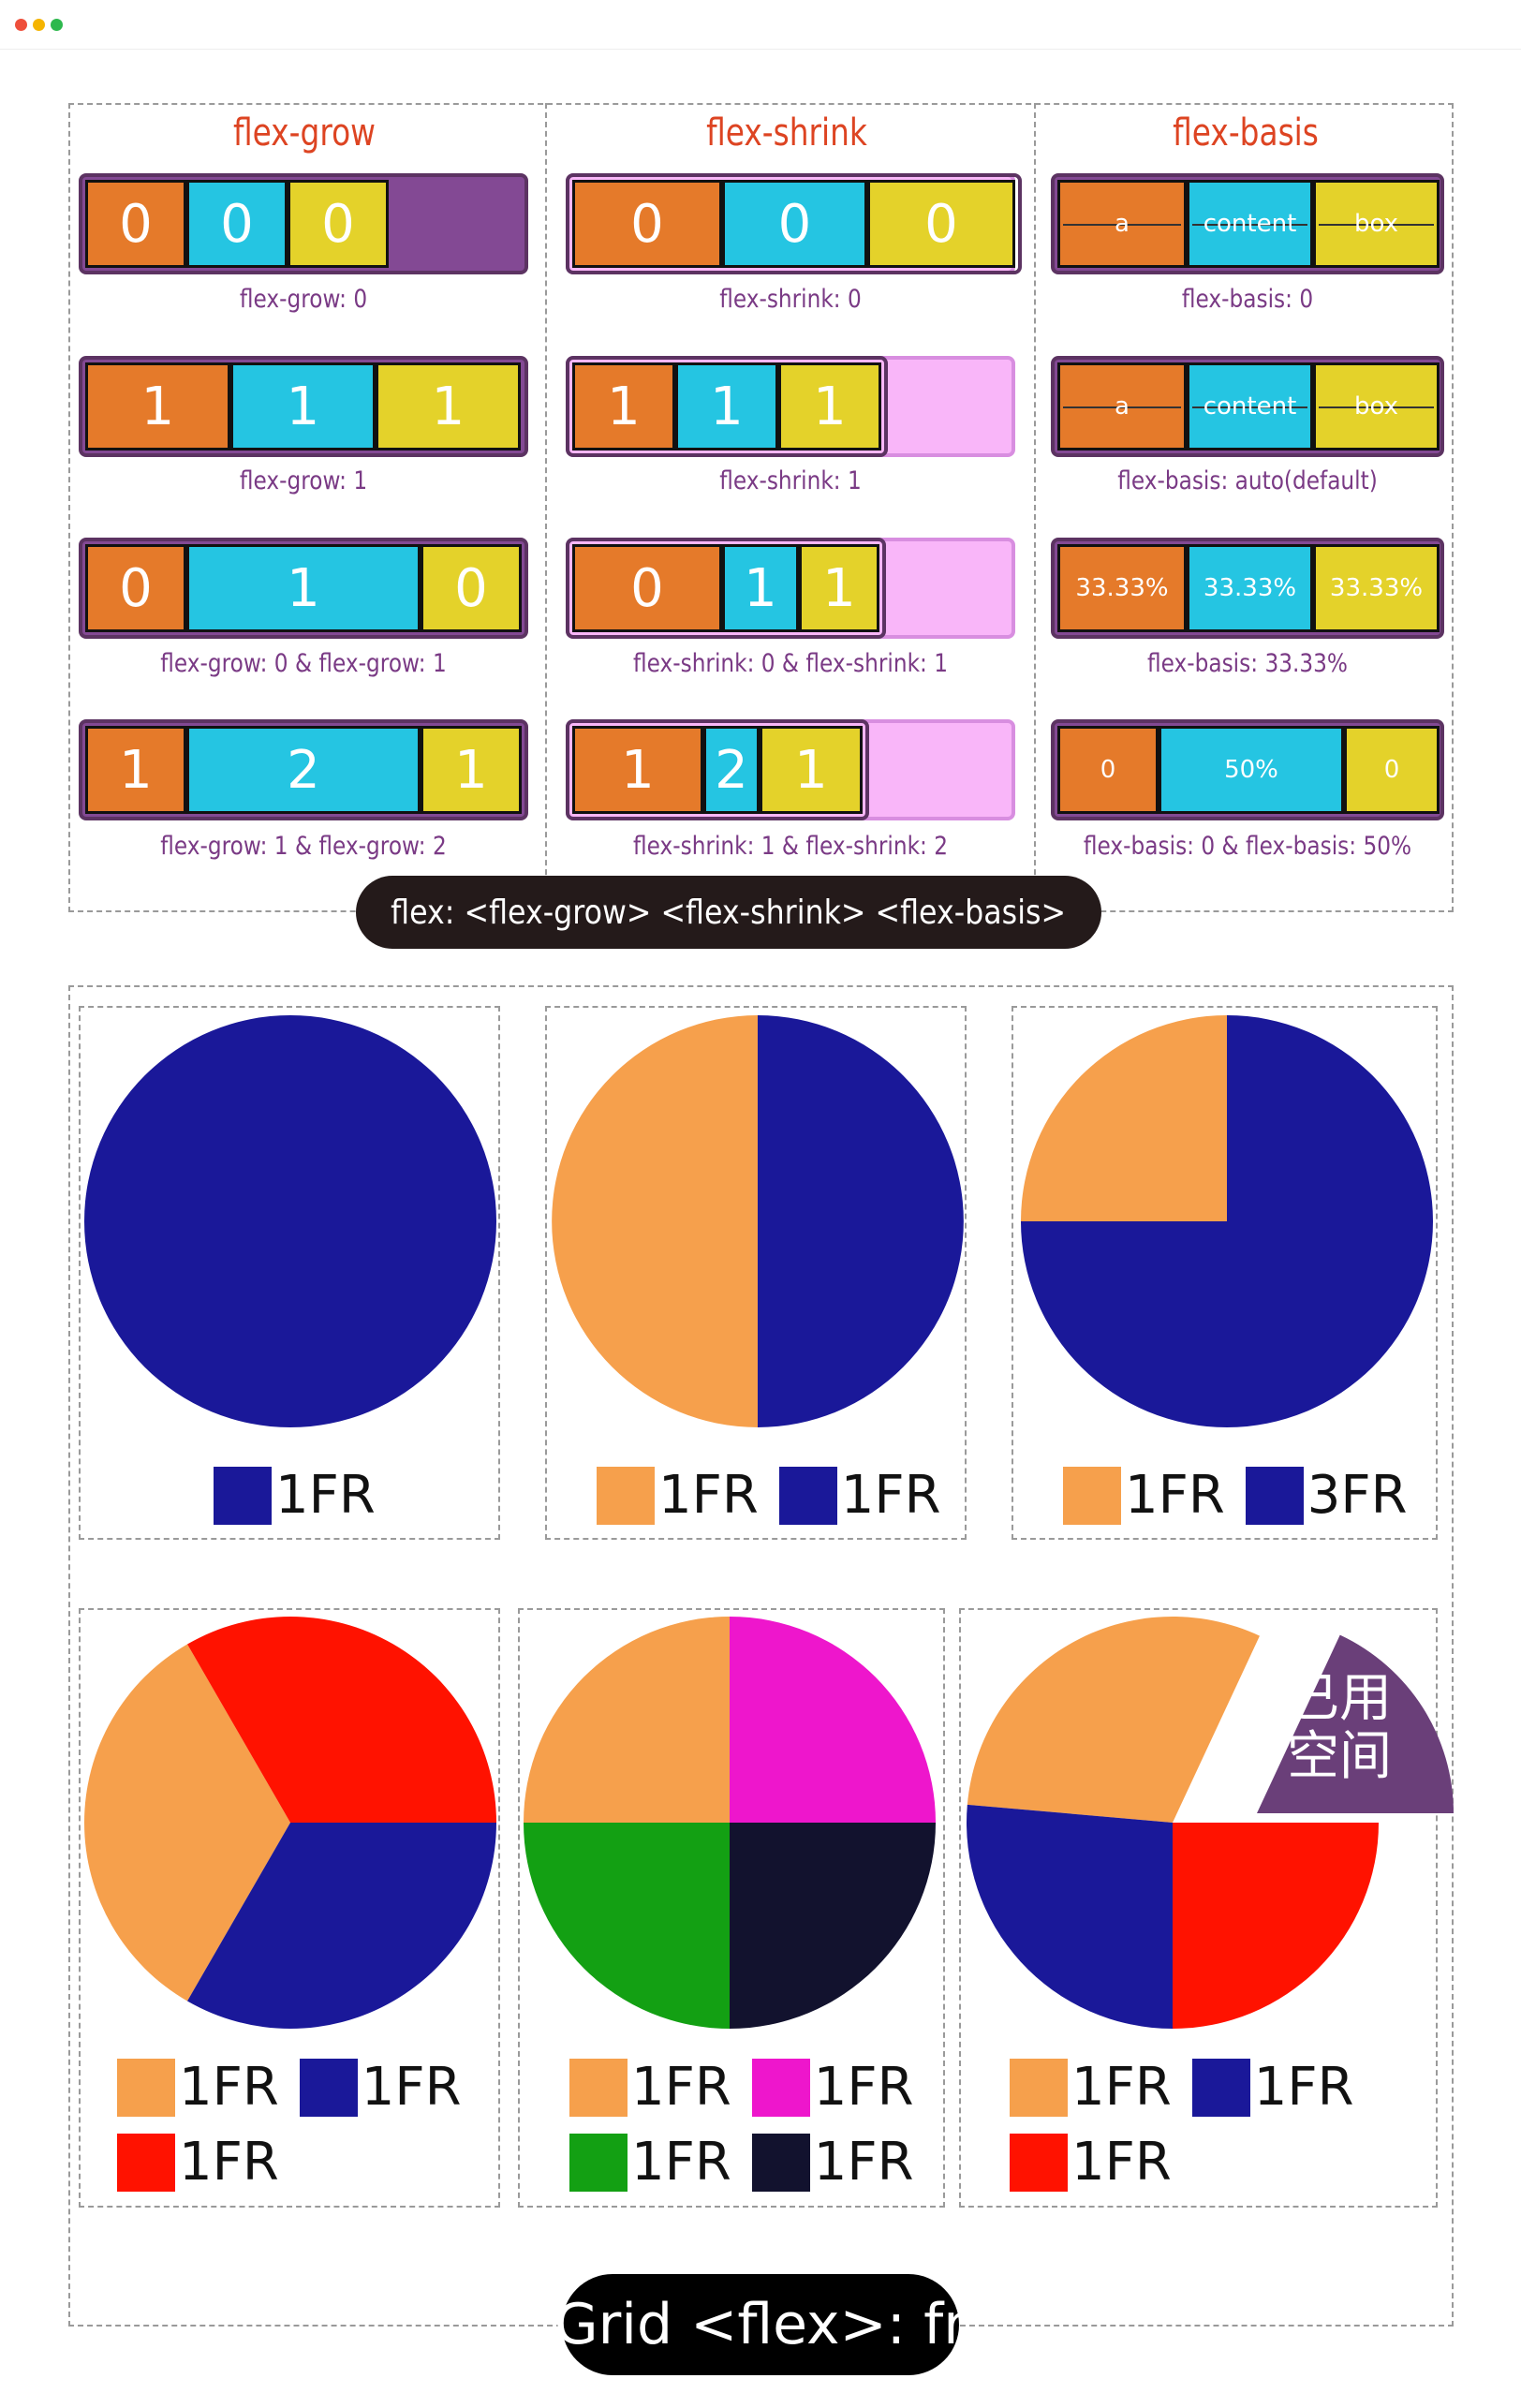 The image size is (1521, 2408). What do you see at coordinates (303, 480) in the screenshot?
I see `flex-row-caption: flex-grow: 1` at bounding box center [303, 480].